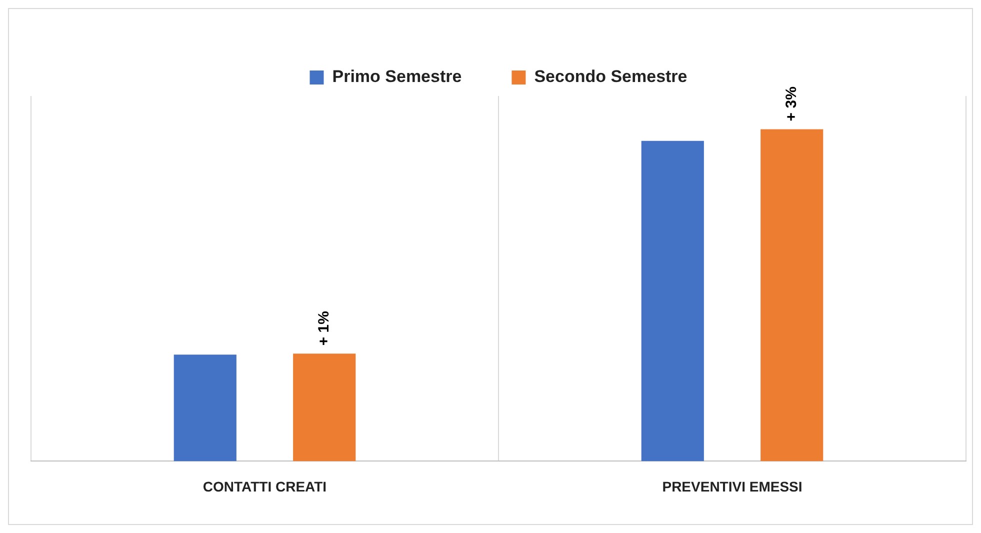 The image size is (981, 533). Describe the element at coordinates (397, 76) in the screenshot. I see `legend-label: Primo Semestre` at that location.